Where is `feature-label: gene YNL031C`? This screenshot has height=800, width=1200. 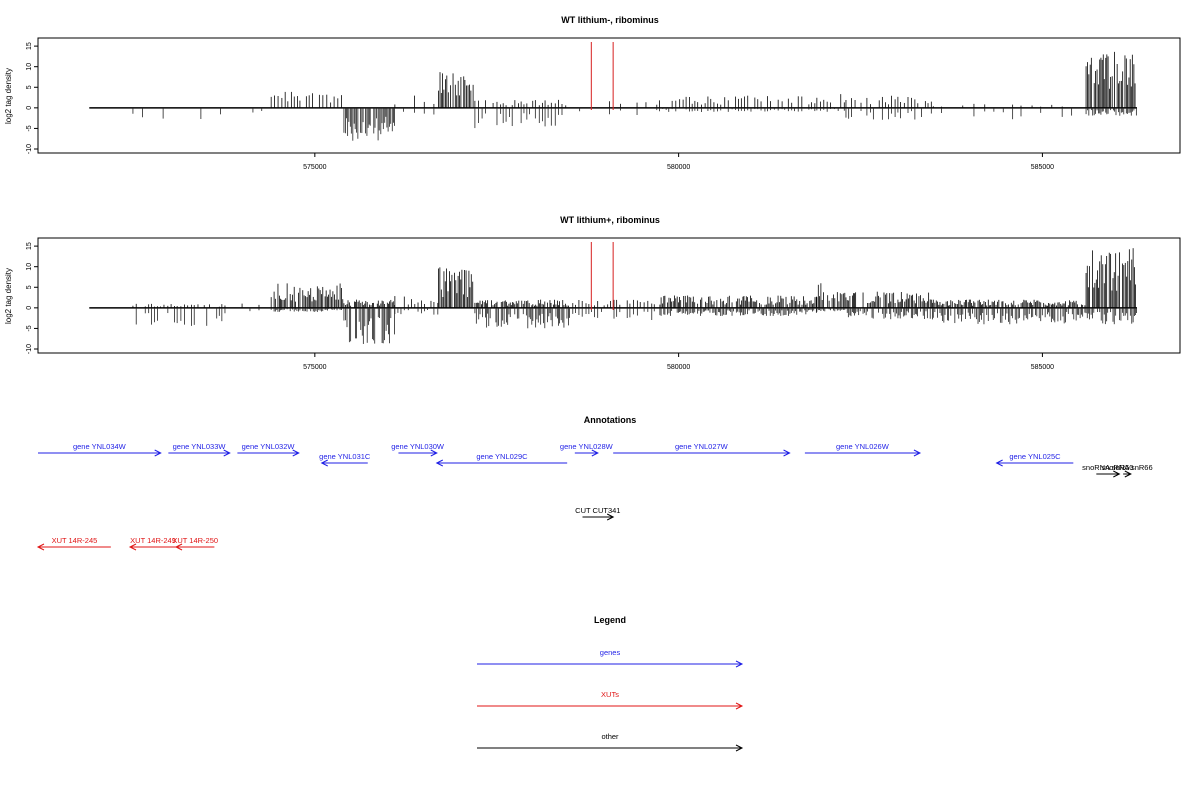
feature-label: gene YNL031C is located at coordinates (345, 456).